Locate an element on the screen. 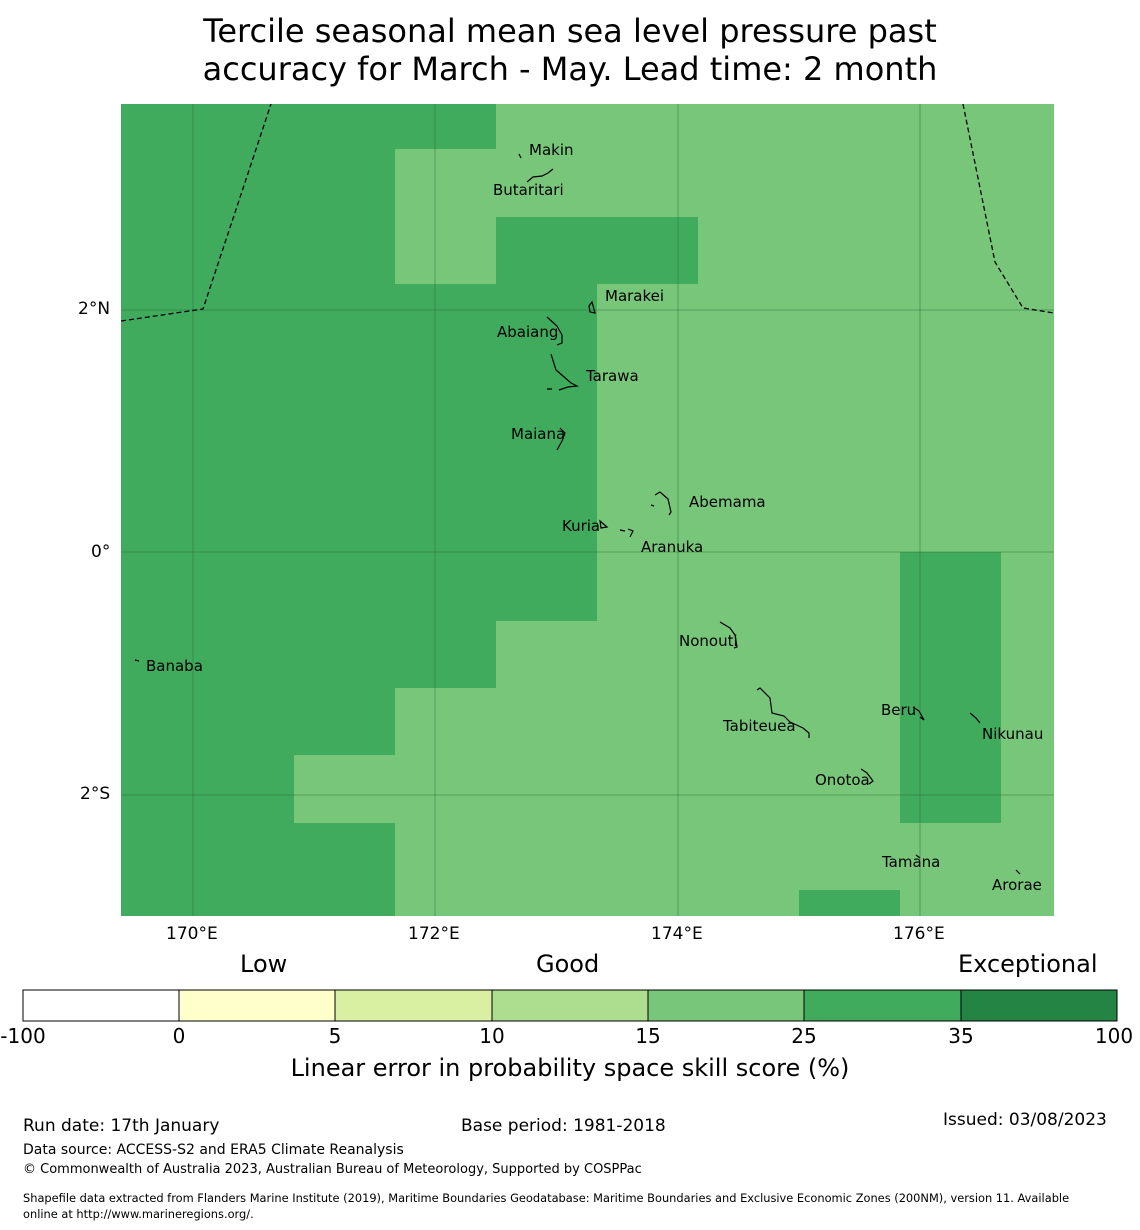 This screenshot has width=1140, height=1230. colorbar-tick: 15 is located at coordinates (648, 1036).